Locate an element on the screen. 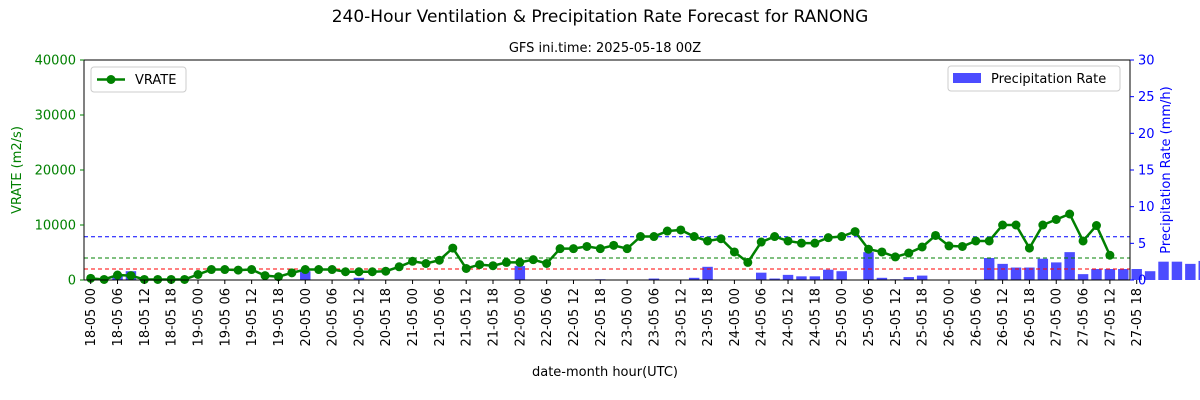 The height and width of the screenshot is (400, 1200). x-tick-label: 19-05 12 is located at coordinates (252, 317).